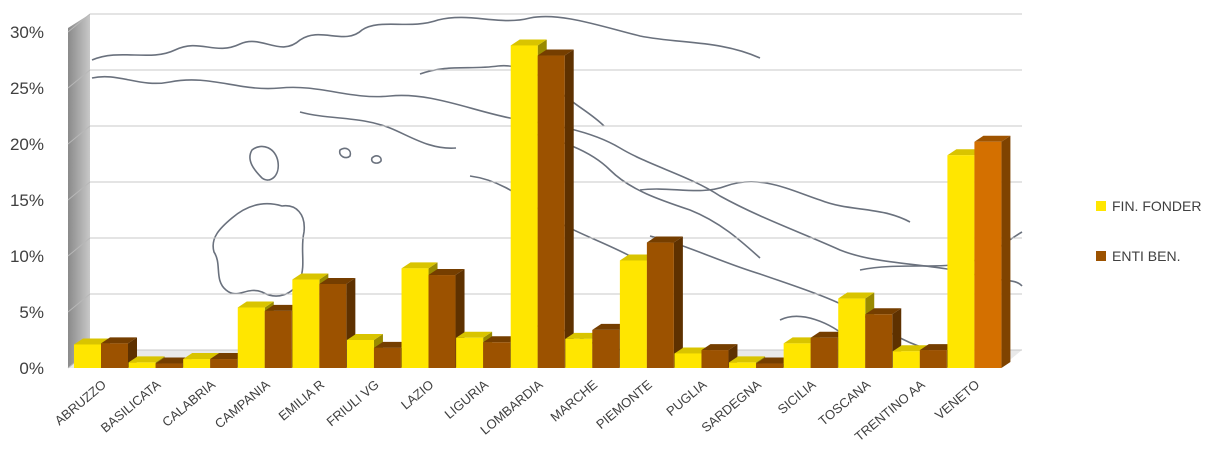 The width and height of the screenshot is (1232, 464). I want to click on legend-label-series-1: FIN. FONDER, so click(1157, 206).